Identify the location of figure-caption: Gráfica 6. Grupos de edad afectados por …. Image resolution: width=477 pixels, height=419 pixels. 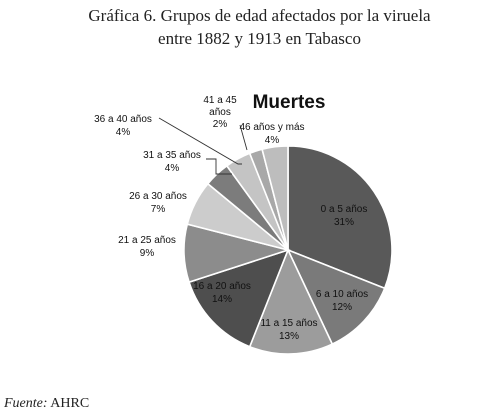
(238, 27).